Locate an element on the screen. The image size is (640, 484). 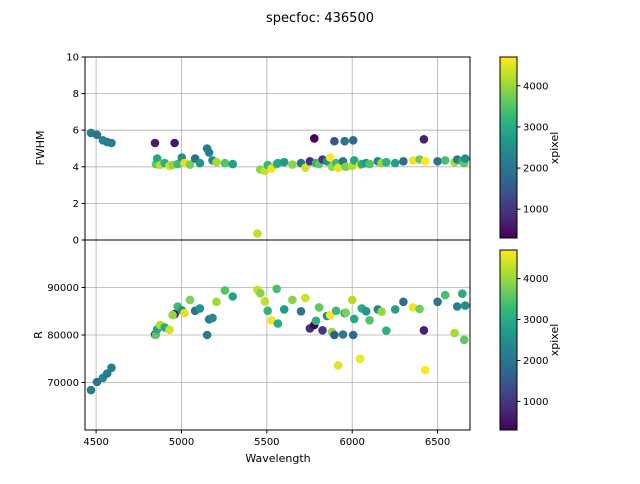
colorbar1-label: xpixel is located at coordinates (554, 148).